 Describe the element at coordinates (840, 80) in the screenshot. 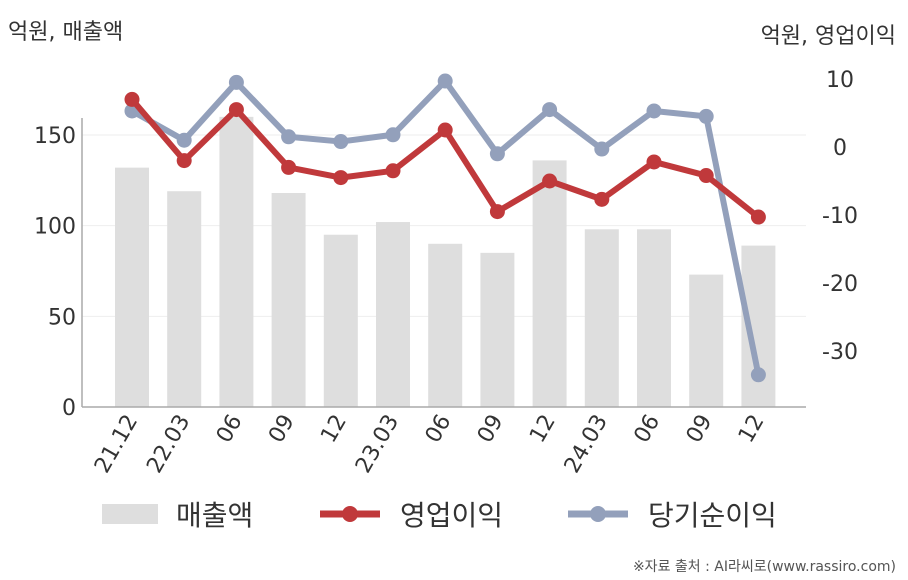

I see `right-tick-label: 10` at that location.